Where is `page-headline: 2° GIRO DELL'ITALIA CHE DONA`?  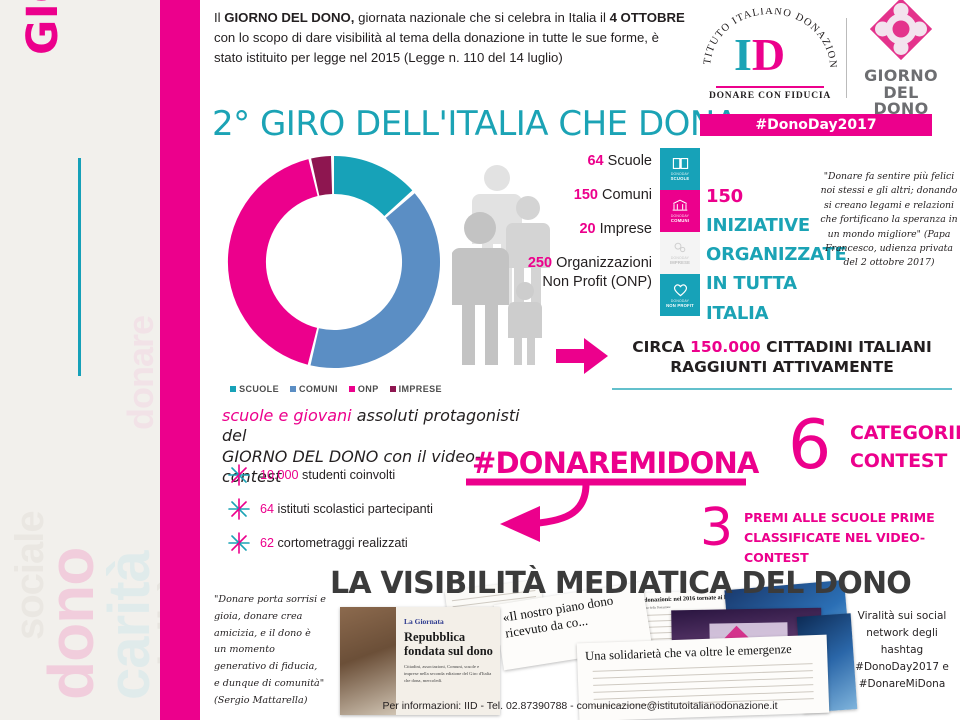
page-headline: 2° GIRO DELL'ITALIA CHE DONA is located at coordinates (475, 124).